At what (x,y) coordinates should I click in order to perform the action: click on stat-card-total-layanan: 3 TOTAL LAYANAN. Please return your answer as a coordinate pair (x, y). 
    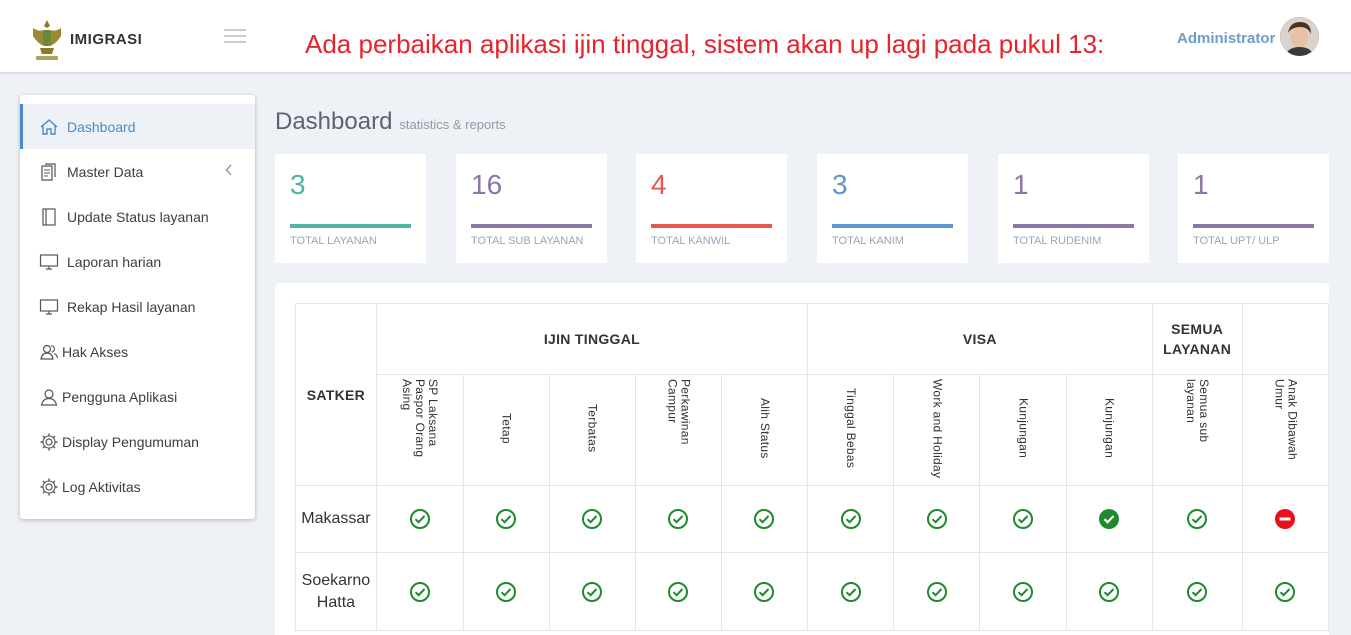
    Looking at the image, I should click on (350, 208).